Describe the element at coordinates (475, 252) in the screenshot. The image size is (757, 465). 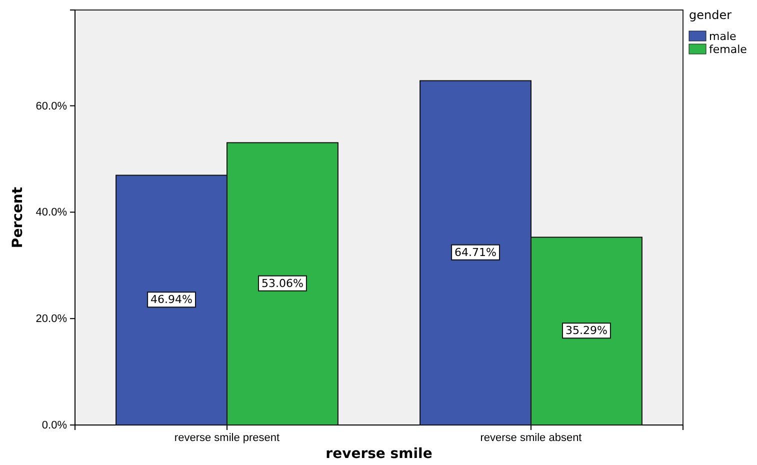
I see `data-label: 64.71%` at that location.